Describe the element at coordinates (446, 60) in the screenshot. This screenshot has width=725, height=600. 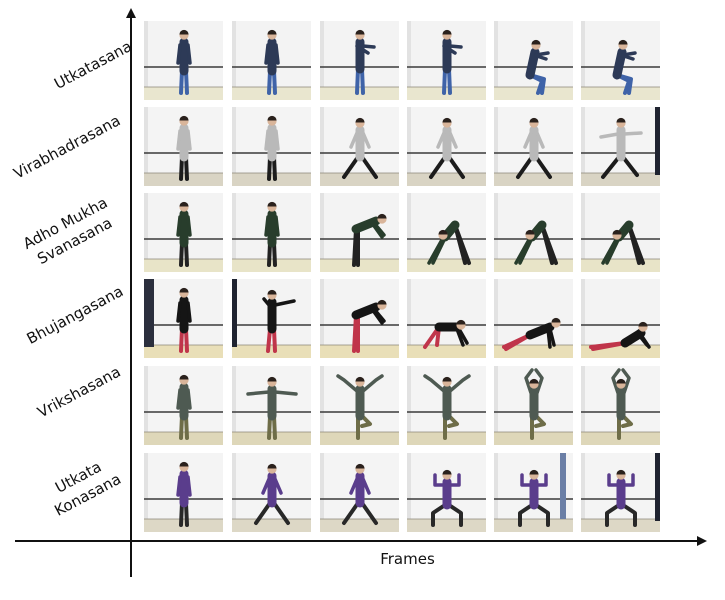
I see `frame-r1-c4` at that location.